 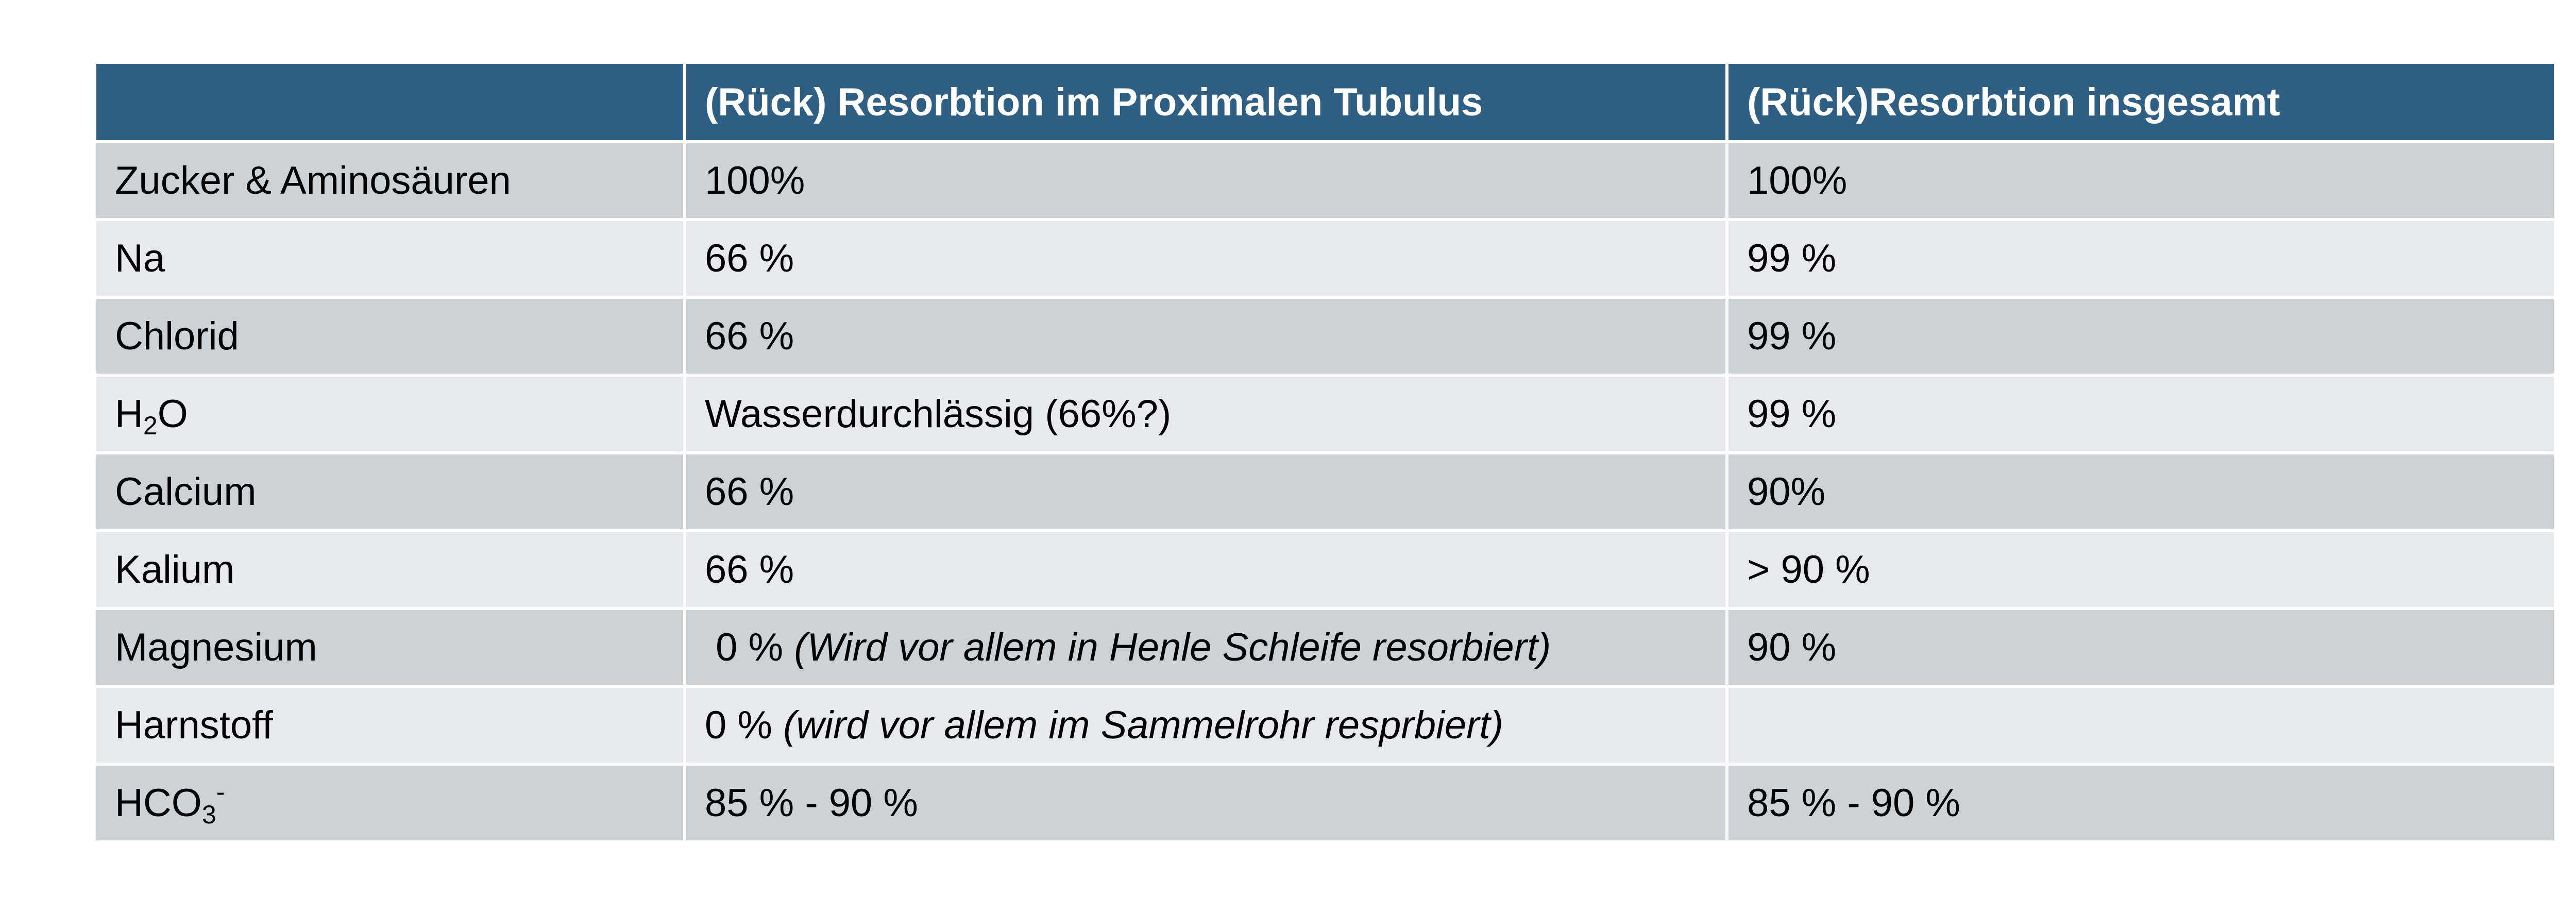 I want to click on substance-formula-subscript: 3, so click(x=208, y=814).